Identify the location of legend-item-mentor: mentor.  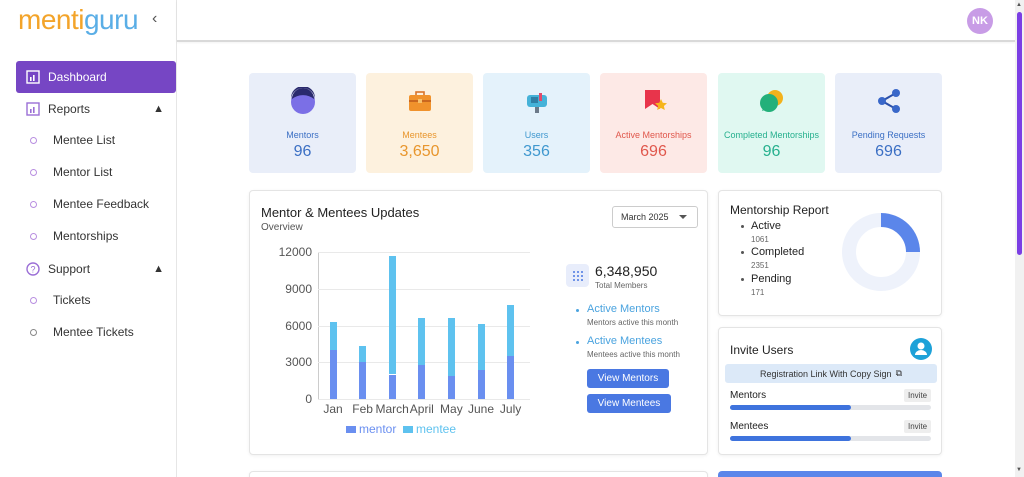
(371, 429).